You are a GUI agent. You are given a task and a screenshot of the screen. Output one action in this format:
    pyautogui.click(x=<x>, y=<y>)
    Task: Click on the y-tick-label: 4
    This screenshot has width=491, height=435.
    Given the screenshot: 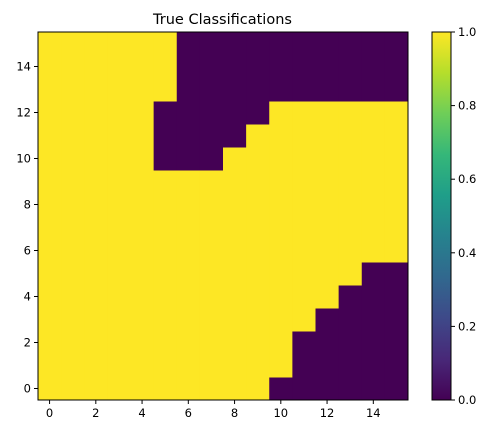 What is the action you would take?
    pyautogui.click(x=27, y=297)
    